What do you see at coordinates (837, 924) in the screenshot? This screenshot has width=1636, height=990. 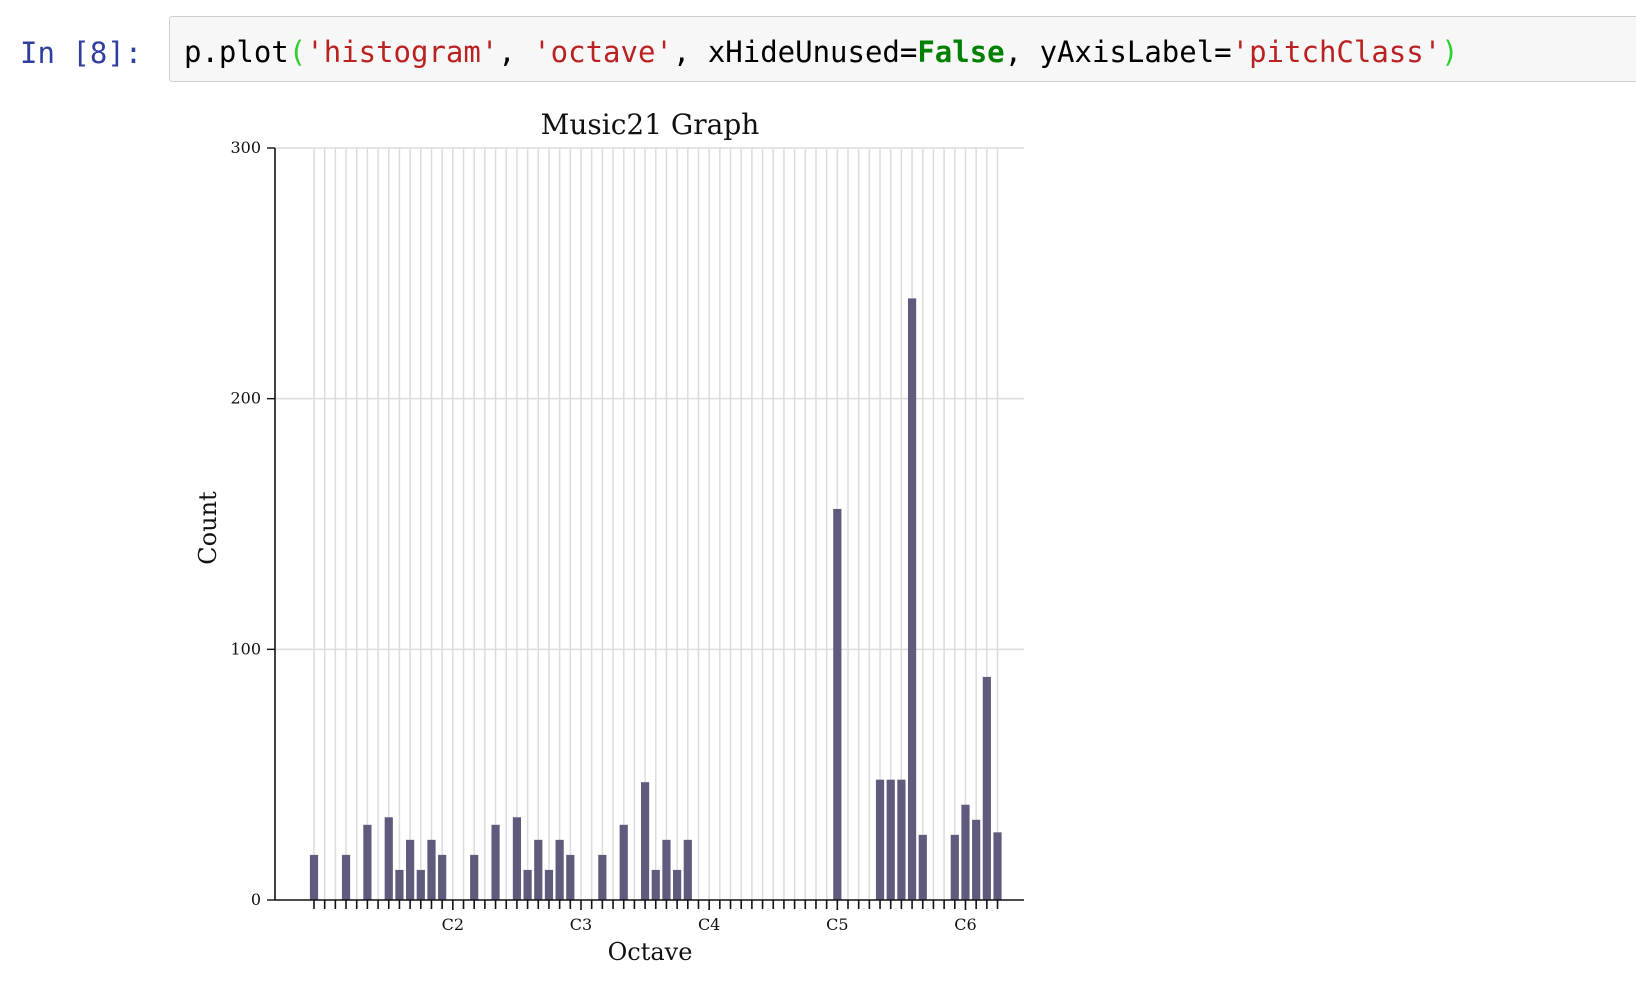 I see `x-tick-label: C5` at bounding box center [837, 924].